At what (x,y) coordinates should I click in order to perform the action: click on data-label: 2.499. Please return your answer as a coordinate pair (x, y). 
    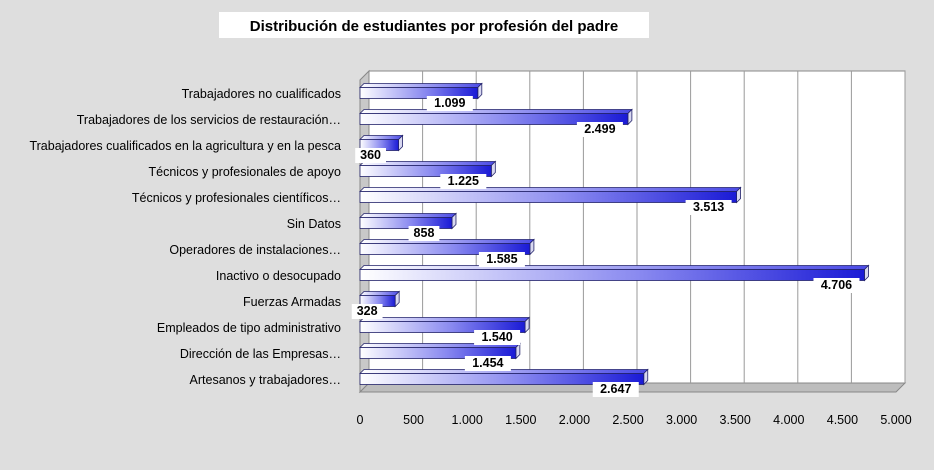
    Looking at the image, I should click on (599, 129).